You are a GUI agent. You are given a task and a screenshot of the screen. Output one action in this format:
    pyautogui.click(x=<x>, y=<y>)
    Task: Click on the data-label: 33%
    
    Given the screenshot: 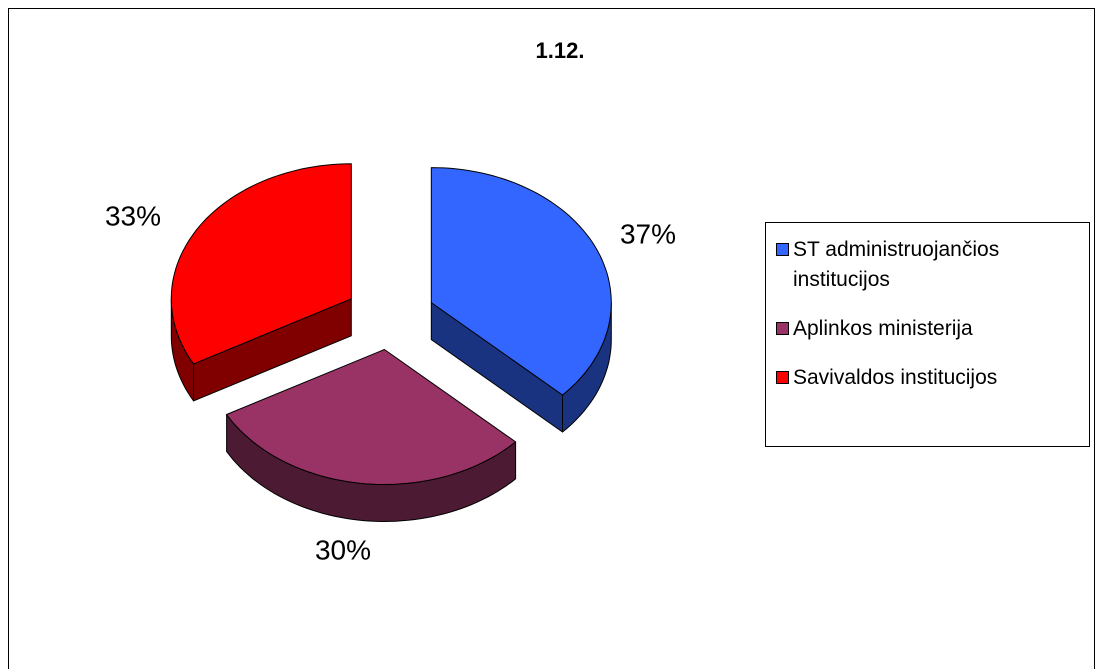 What is the action you would take?
    pyautogui.click(x=133, y=215)
    